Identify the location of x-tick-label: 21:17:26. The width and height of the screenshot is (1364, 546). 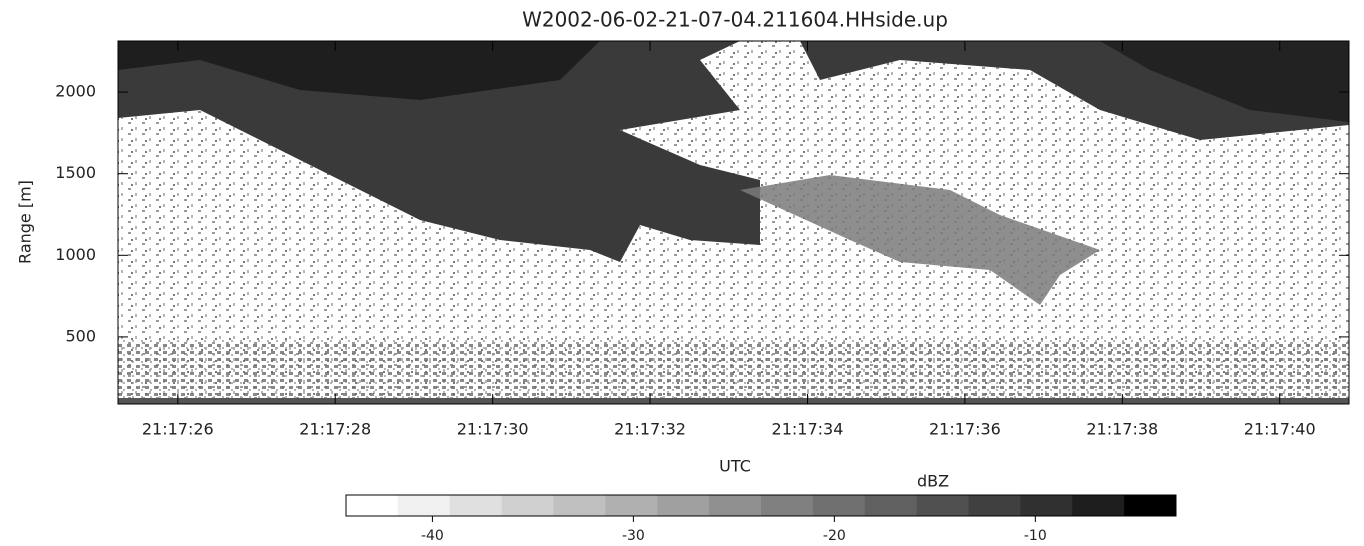
(178, 429).